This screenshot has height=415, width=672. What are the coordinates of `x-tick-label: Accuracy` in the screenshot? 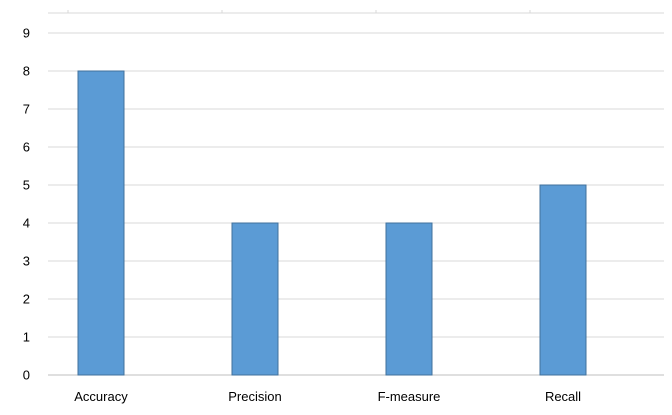 It's located at (101, 396).